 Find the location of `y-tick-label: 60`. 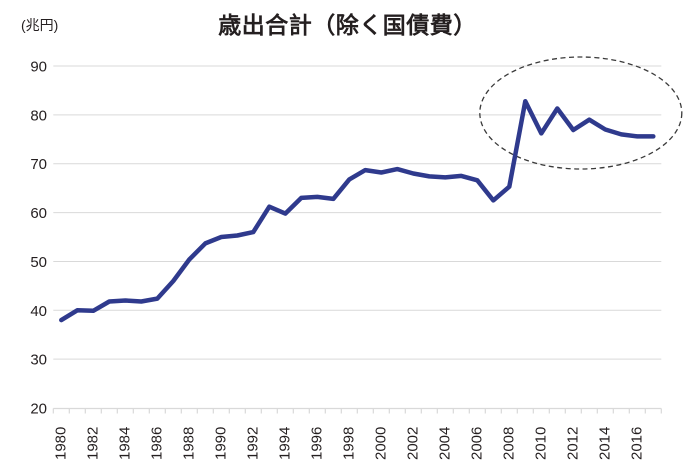

y-tick-label: 60 is located at coordinates (38, 213).